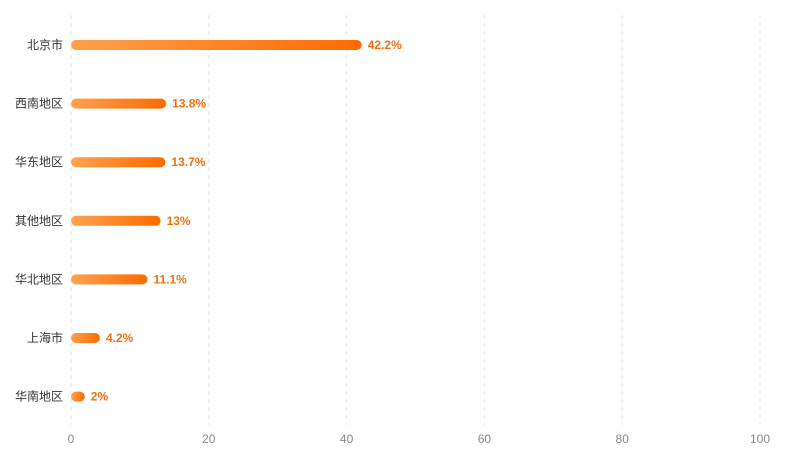 The image size is (786, 460). I want to click on x-tick-label: 60, so click(485, 439).